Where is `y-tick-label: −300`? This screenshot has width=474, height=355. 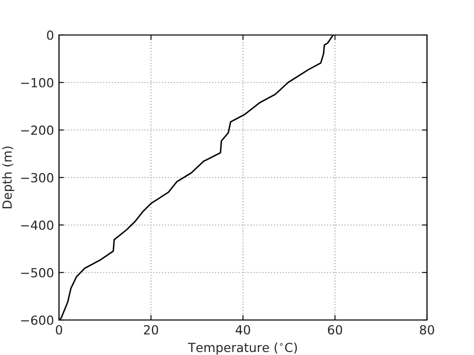
y-tick-label: −300 is located at coordinates (37, 177).